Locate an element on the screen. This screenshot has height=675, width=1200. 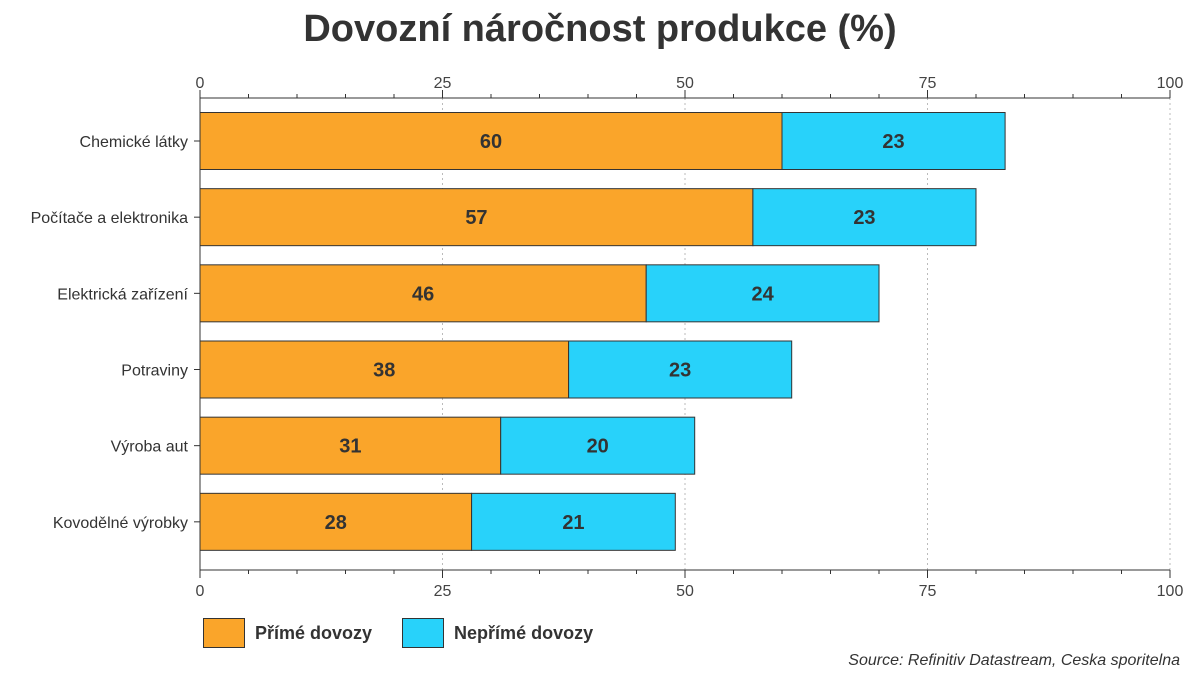
top-tick-label: 100 is located at coordinates (1170, 83).